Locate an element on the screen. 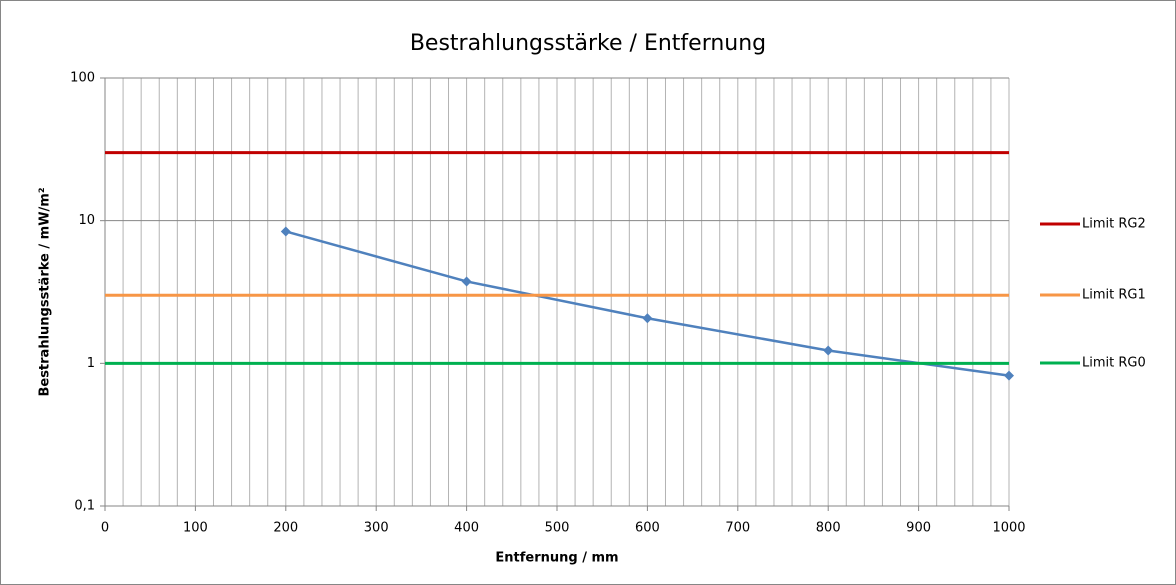  x-tick-label: 800 is located at coordinates (828, 528).